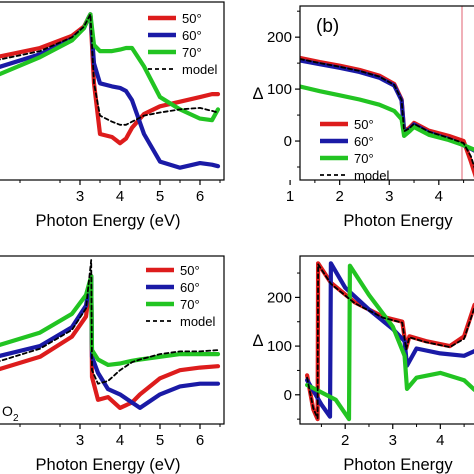  Describe the element at coordinates (16, 418) in the screenshot. I see `panel-fragment-subscript: 2` at that location.